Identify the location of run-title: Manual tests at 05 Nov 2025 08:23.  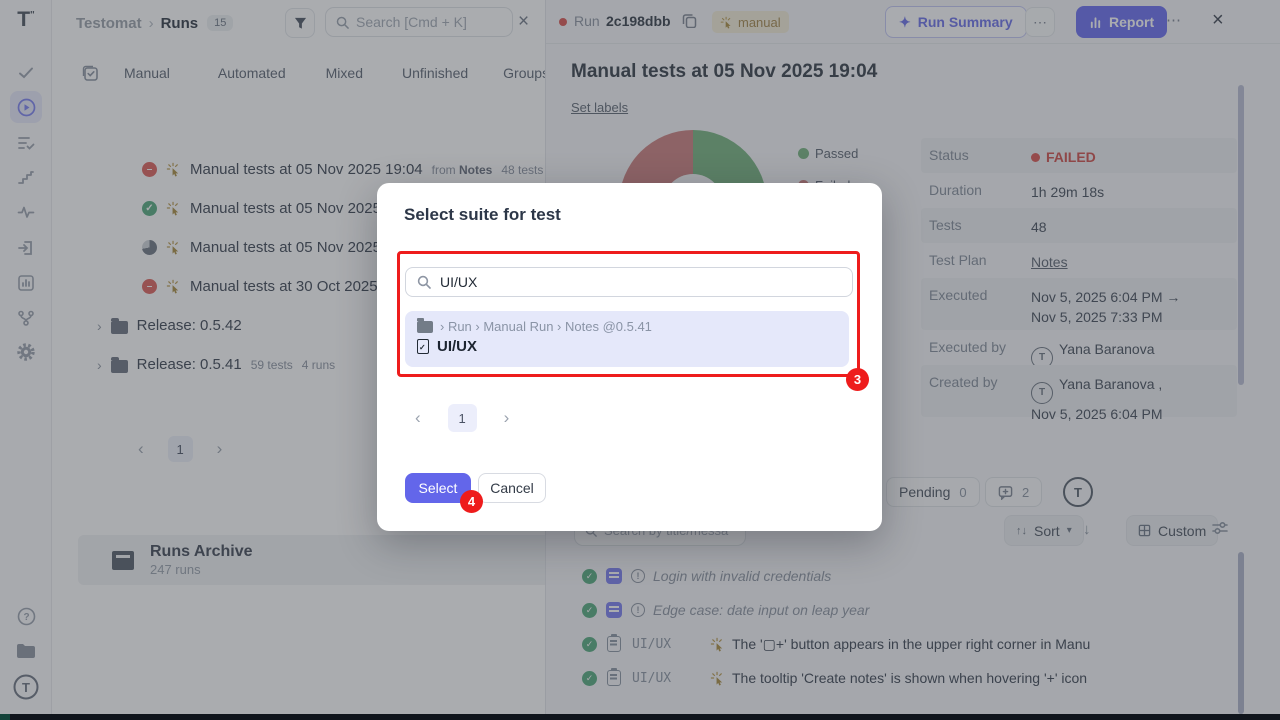
(306, 247).